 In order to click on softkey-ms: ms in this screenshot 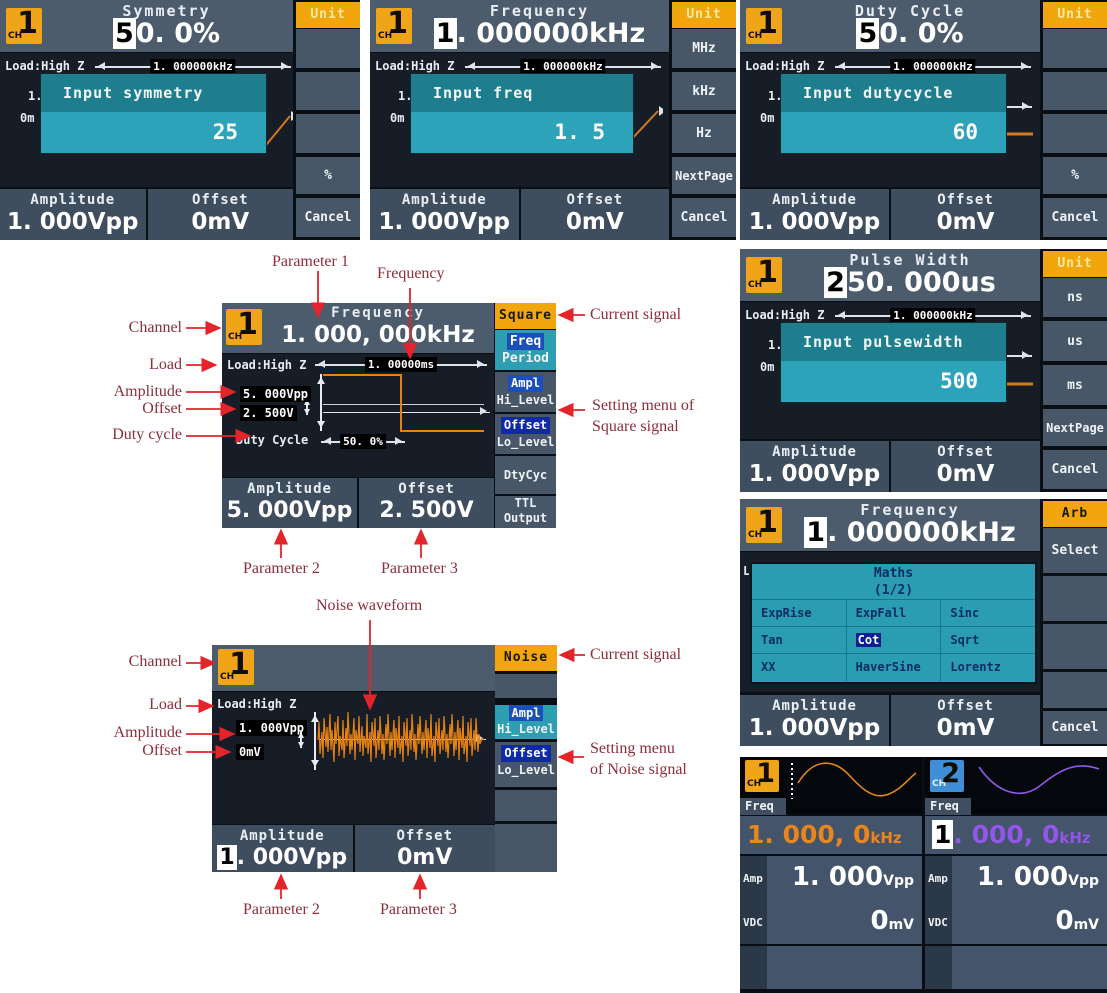, I will do `click(1075, 385)`.